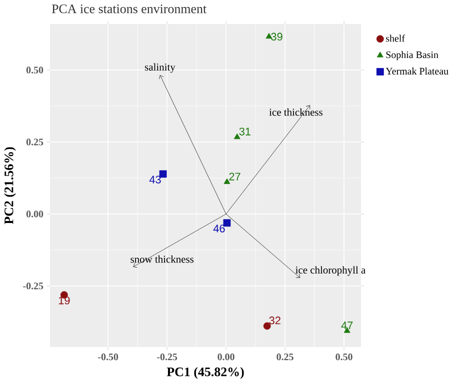 This screenshot has height=384, width=474. Describe the element at coordinates (160, 68) in the screenshot. I see `series-label: salinity` at that location.